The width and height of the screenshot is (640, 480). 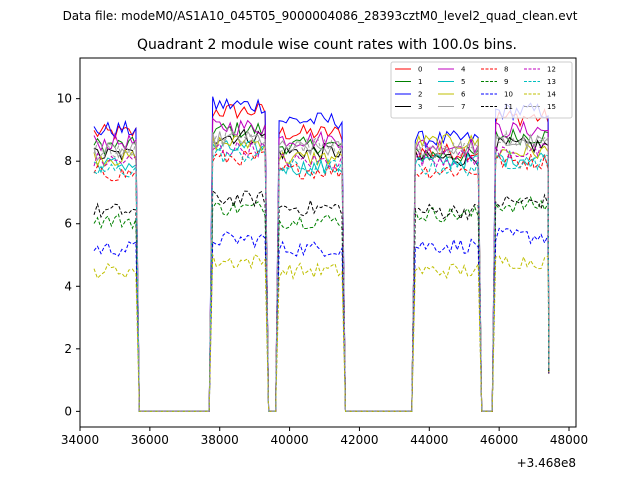 I want to click on x-tick-label: 42000, so click(x=359, y=440).